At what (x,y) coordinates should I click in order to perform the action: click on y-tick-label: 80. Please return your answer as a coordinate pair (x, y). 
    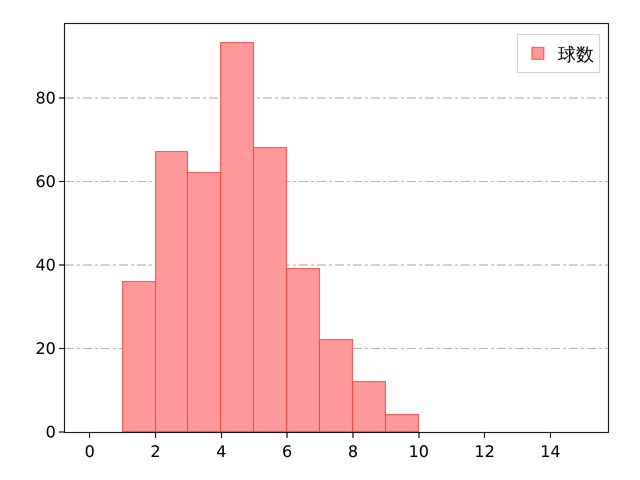
    Looking at the image, I should click on (45, 98).